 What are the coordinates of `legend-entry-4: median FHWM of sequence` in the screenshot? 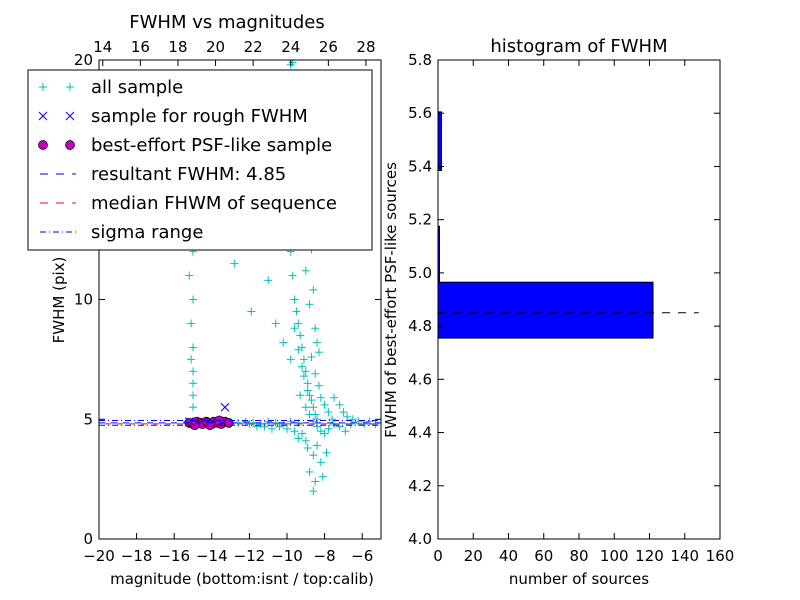 It's located at (188, 203).